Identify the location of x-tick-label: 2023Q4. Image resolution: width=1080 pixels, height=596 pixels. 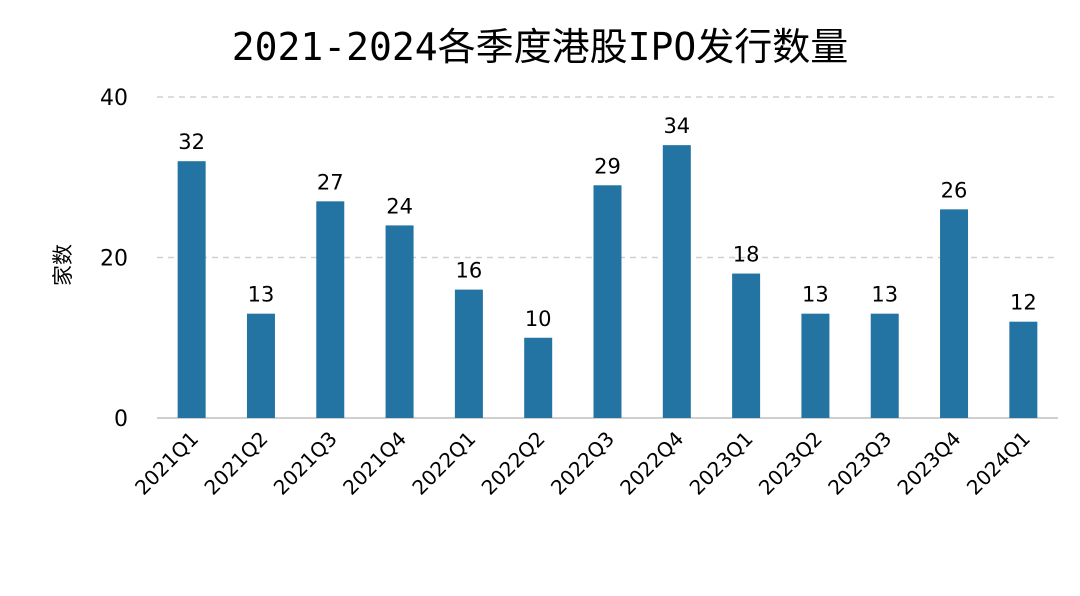
(928, 463).